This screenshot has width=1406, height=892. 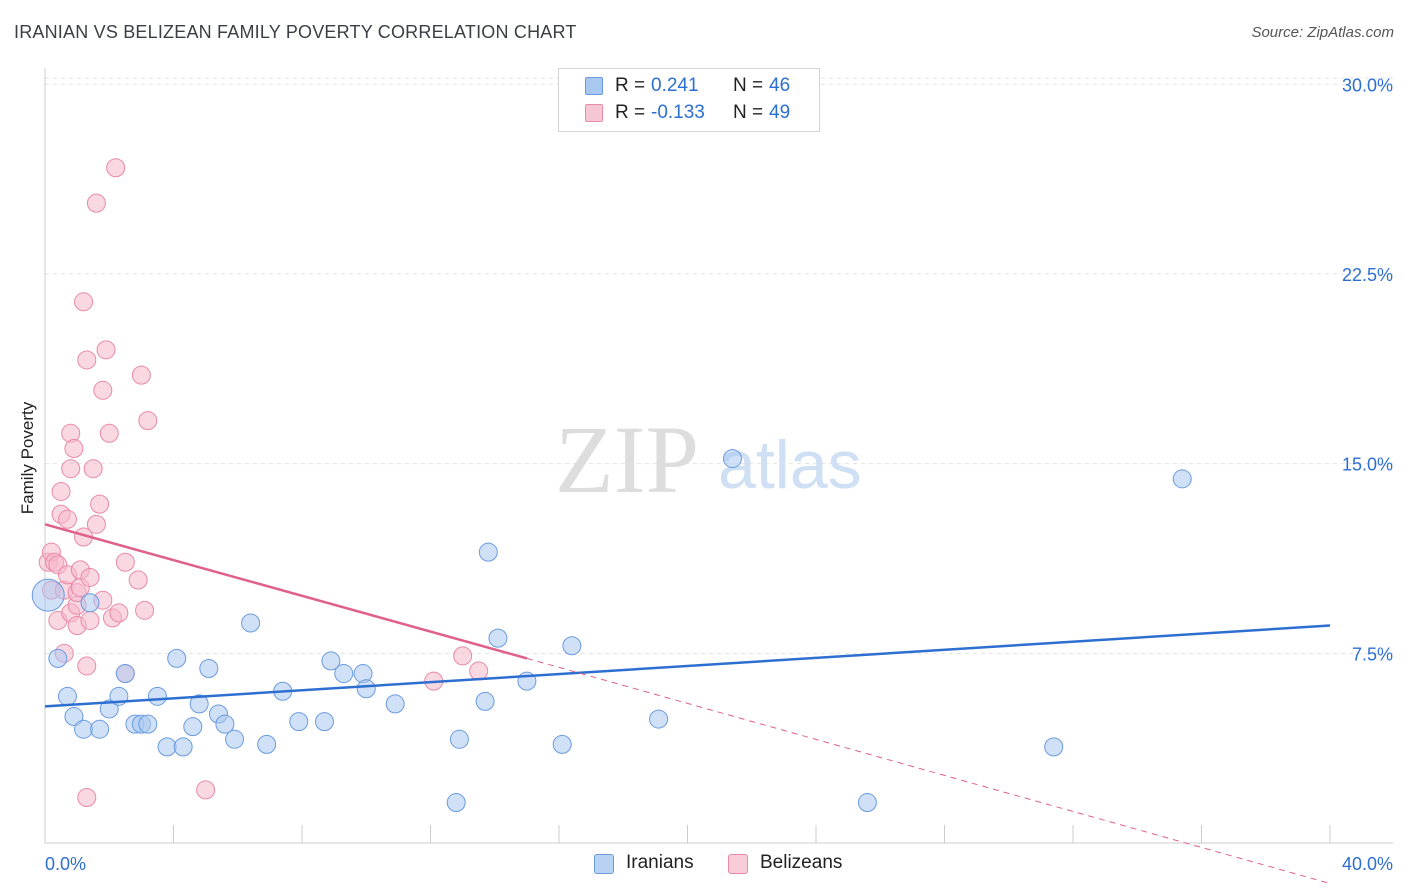 What do you see at coordinates (801, 862) in the screenshot?
I see `belizeans-legend-label: Belizeans` at bounding box center [801, 862].